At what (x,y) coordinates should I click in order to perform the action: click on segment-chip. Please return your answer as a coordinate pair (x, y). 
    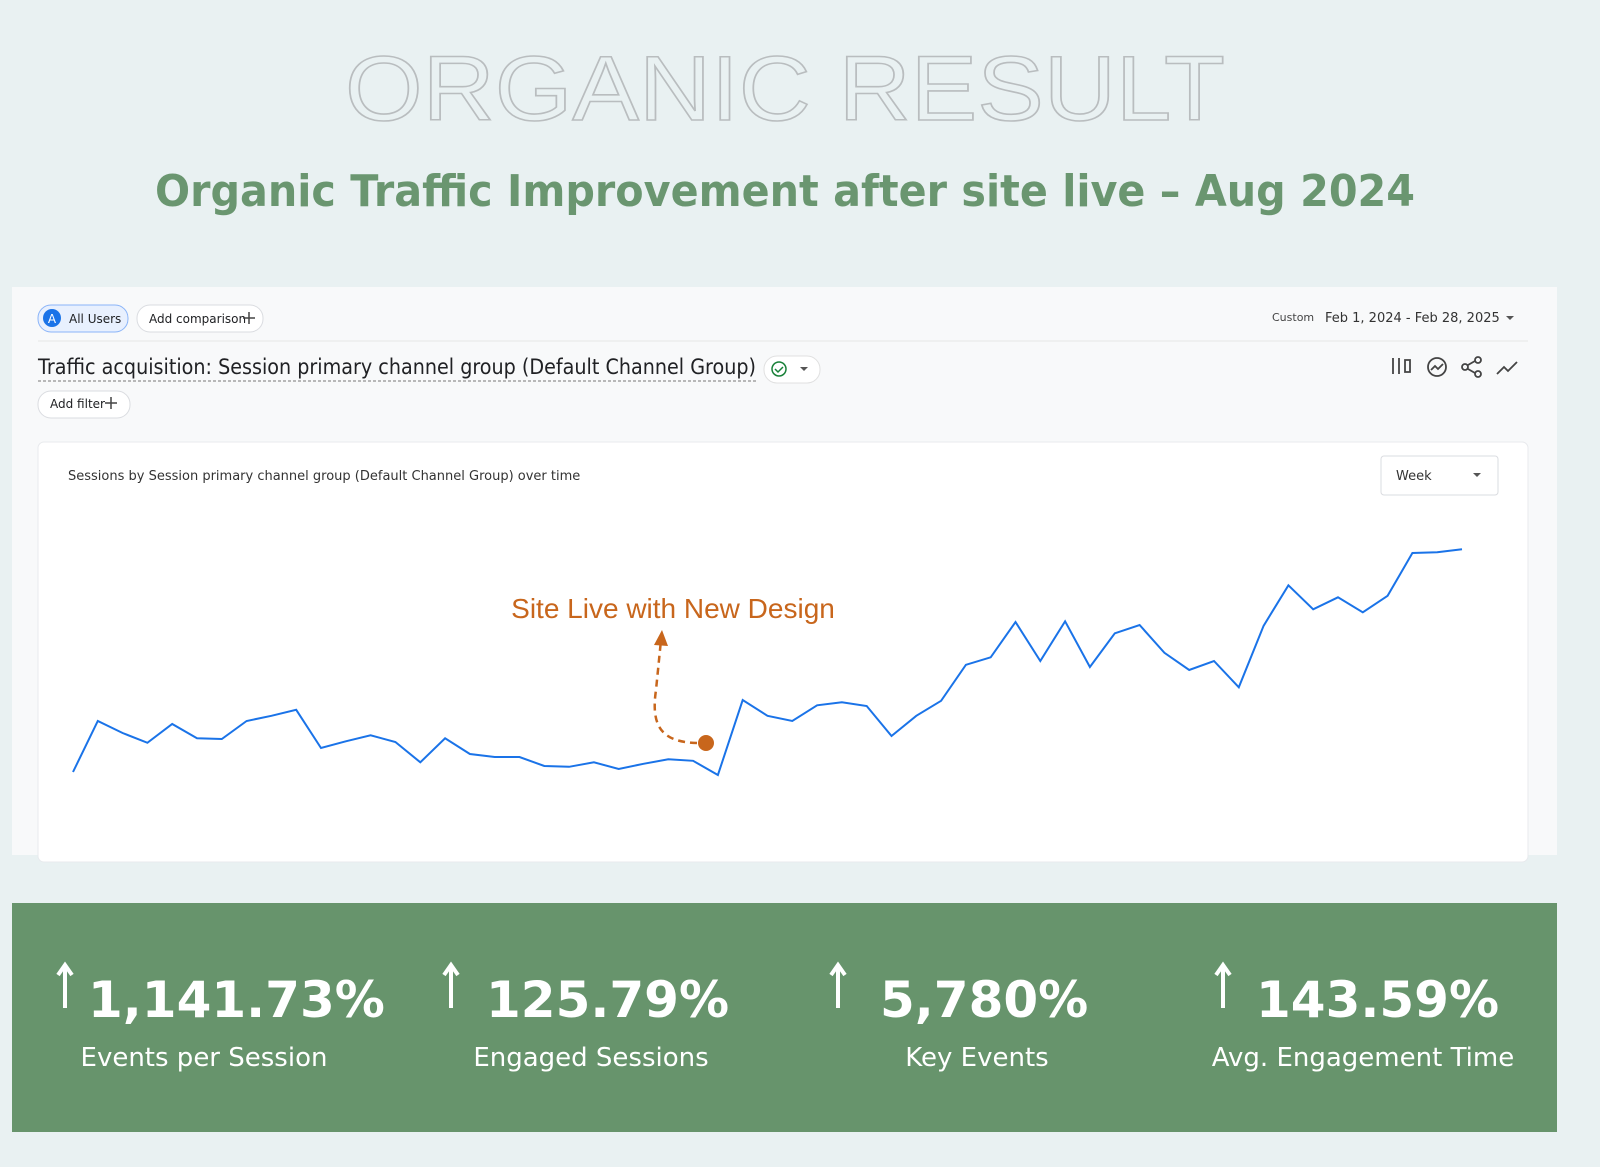
    Looking at the image, I should click on (83, 318).